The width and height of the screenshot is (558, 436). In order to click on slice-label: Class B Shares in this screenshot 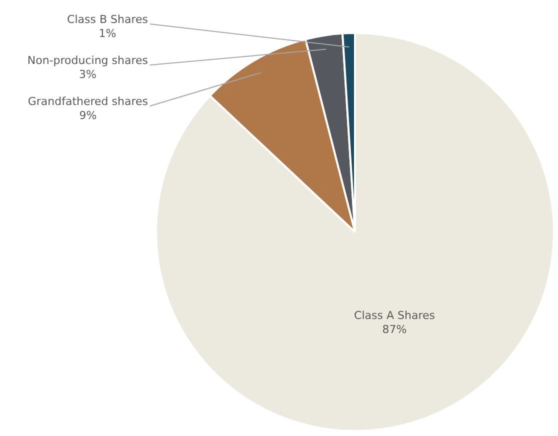, I will do `click(107, 19)`.